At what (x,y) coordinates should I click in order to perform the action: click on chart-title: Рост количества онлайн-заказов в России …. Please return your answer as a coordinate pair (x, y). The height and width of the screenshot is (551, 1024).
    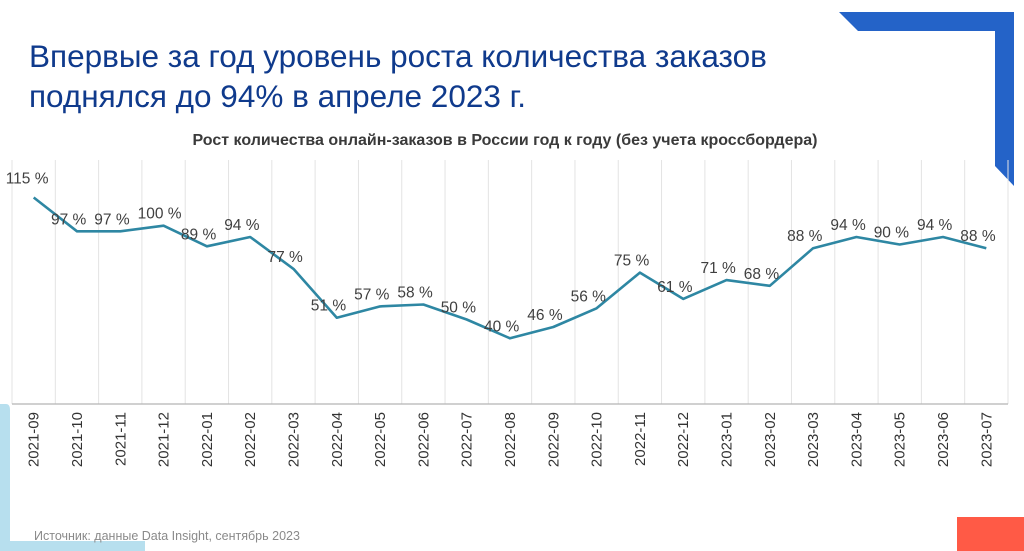
    Looking at the image, I should click on (505, 140).